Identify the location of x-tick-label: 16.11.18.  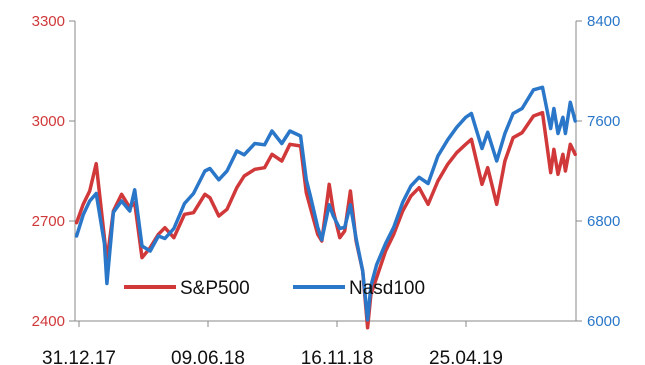
(337, 356).